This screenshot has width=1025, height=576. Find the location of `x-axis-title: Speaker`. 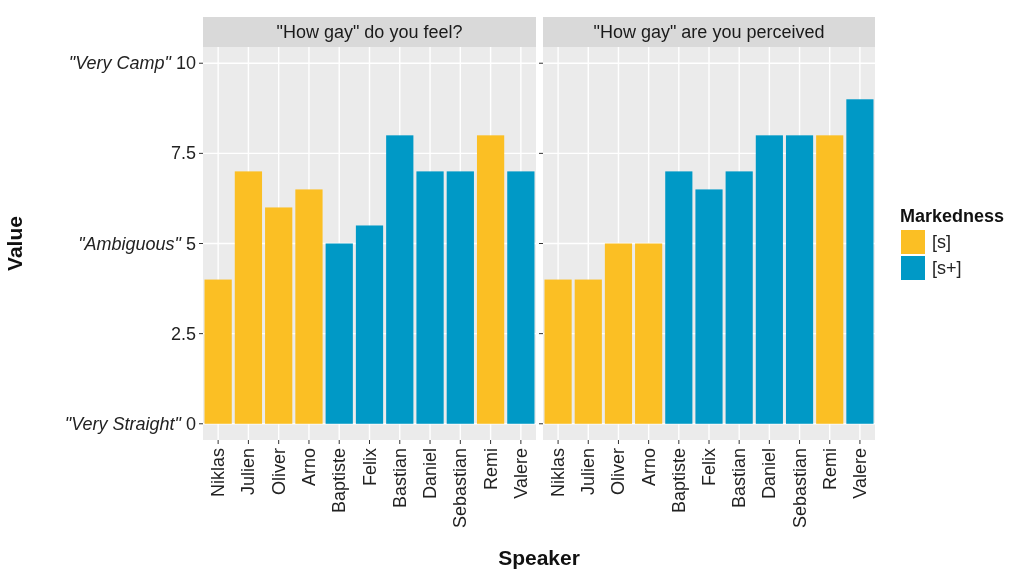

x-axis-title: Speaker is located at coordinates (539, 557).